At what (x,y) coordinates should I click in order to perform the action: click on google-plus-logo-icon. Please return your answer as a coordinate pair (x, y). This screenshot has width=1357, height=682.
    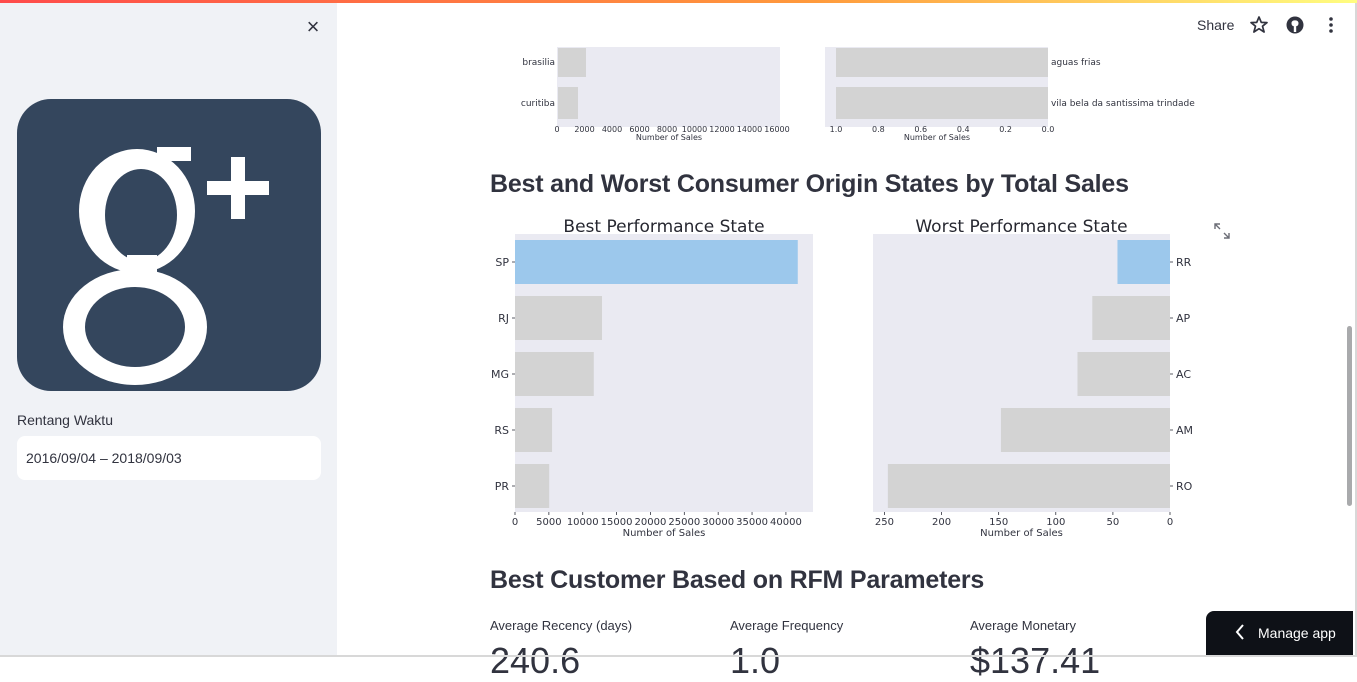
    Looking at the image, I should click on (169, 245).